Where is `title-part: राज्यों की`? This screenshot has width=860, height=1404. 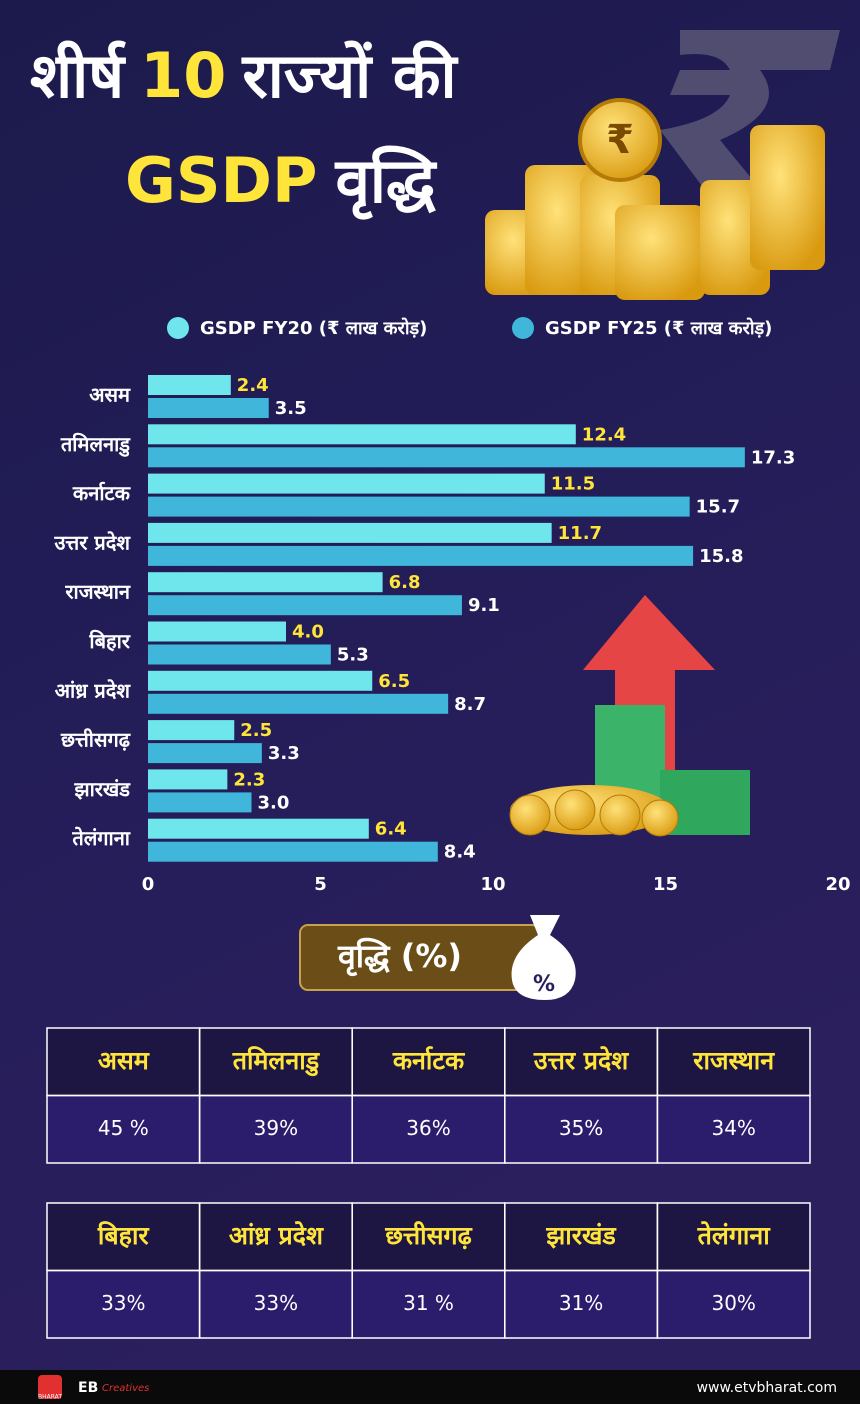 title-part: राज्यों की is located at coordinates (349, 75).